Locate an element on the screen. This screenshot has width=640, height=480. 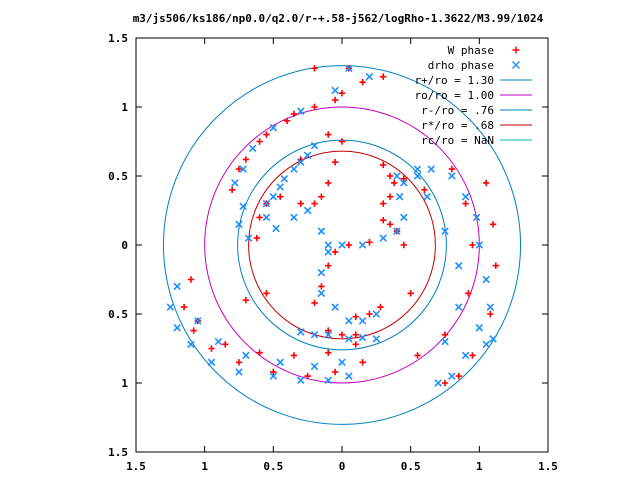
x-tick-label: 0 is located at coordinates (342, 466).